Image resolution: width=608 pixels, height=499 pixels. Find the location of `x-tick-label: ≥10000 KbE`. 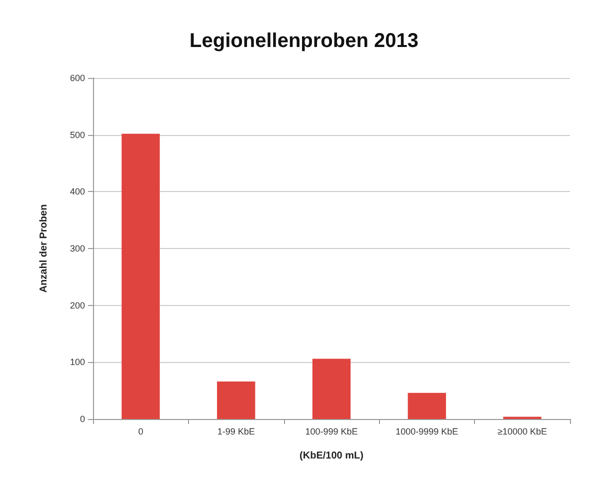

x-tick-label: ≥10000 KbE is located at coordinates (523, 431).